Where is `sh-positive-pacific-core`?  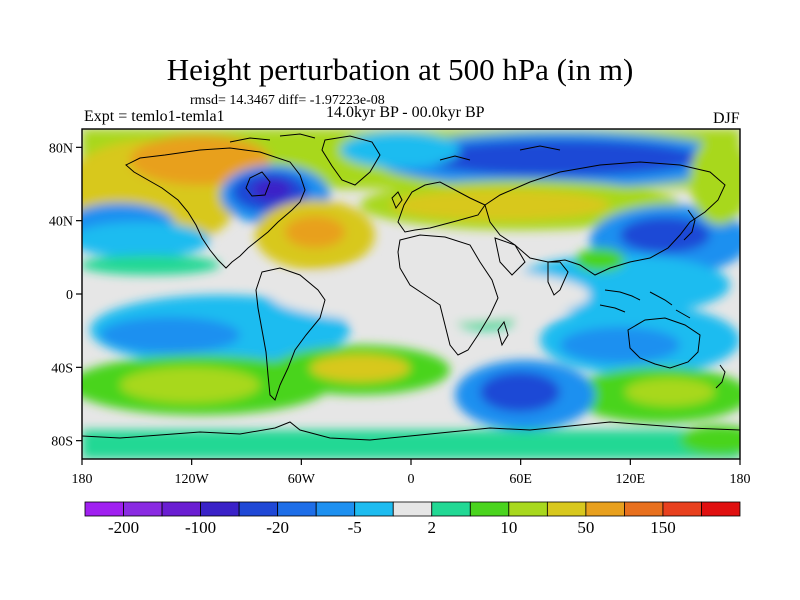
sh-positive-pacific-core is located at coordinates (190, 385).